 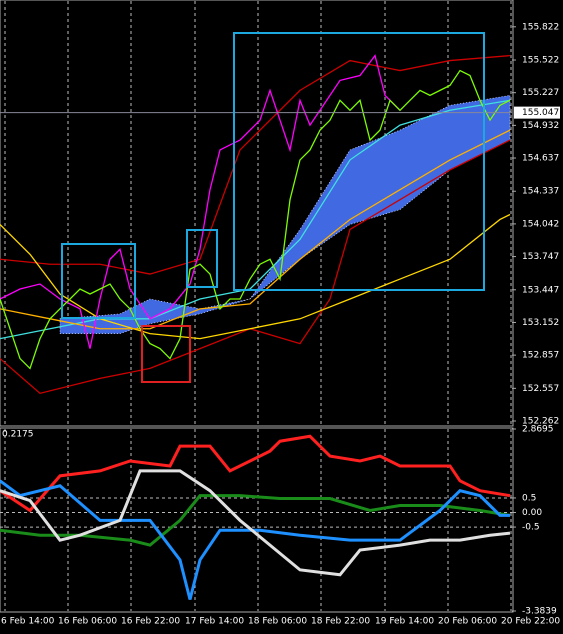 I want to click on x-tick-label: 16 Feb 22:00, so click(x=150, y=622).